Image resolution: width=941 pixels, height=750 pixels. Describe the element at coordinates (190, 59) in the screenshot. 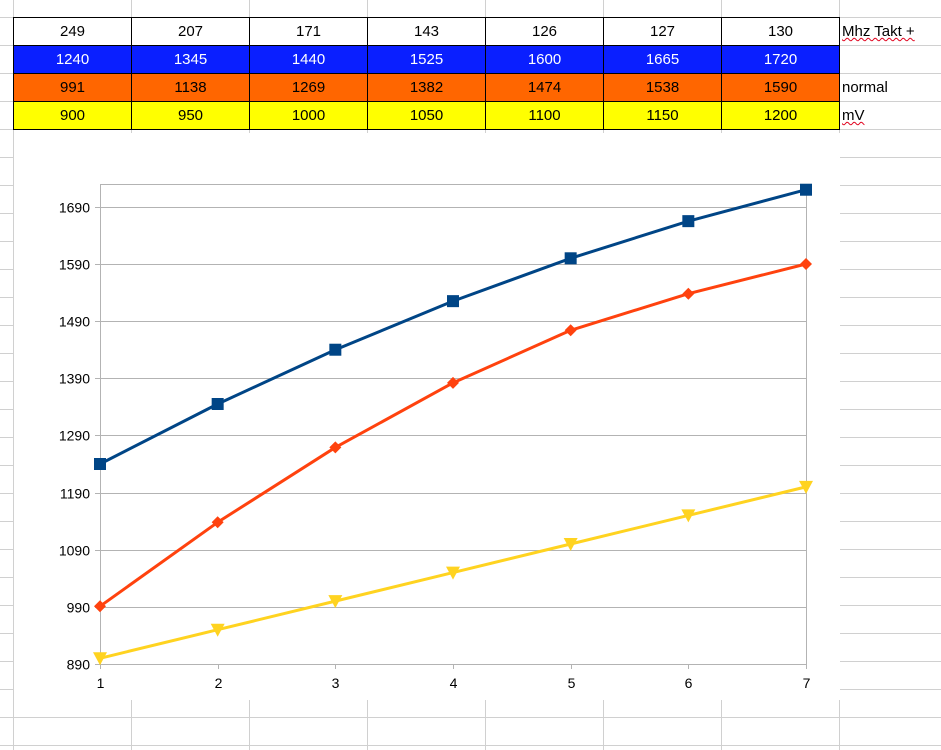

I see `table-cell: 1345` at that location.